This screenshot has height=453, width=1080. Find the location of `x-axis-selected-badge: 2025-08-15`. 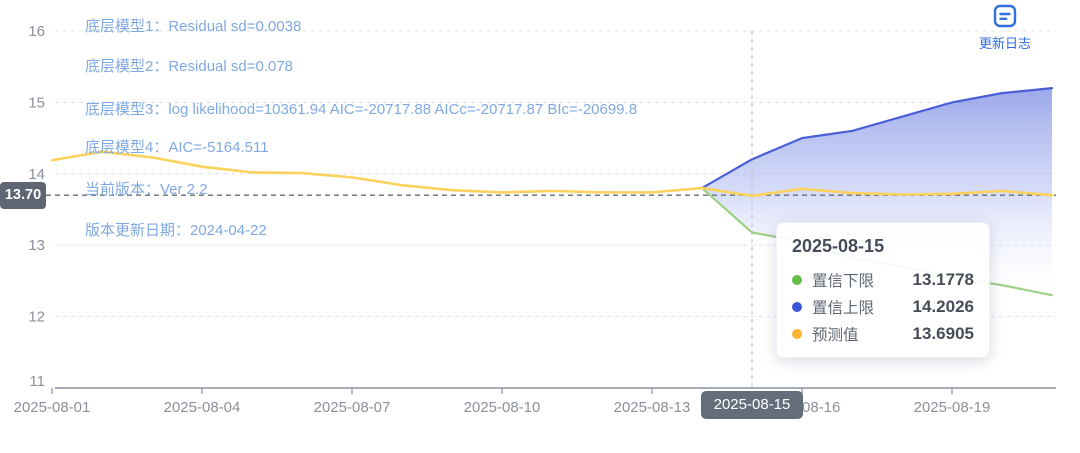

x-axis-selected-badge: 2025-08-15 is located at coordinates (752, 405).